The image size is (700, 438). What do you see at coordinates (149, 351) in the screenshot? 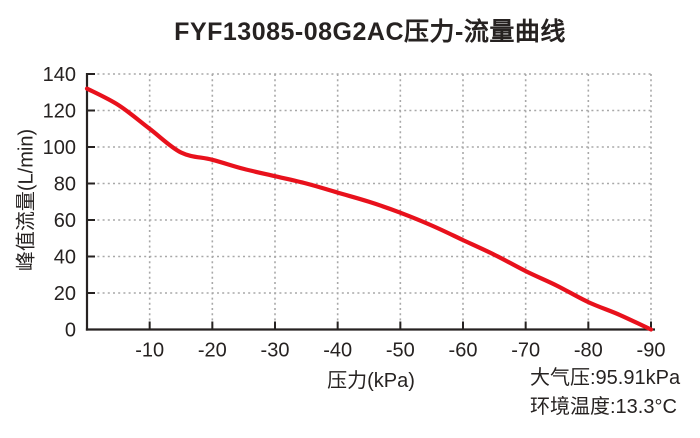
I see `x-tick-label: -10` at bounding box center [149, 351].